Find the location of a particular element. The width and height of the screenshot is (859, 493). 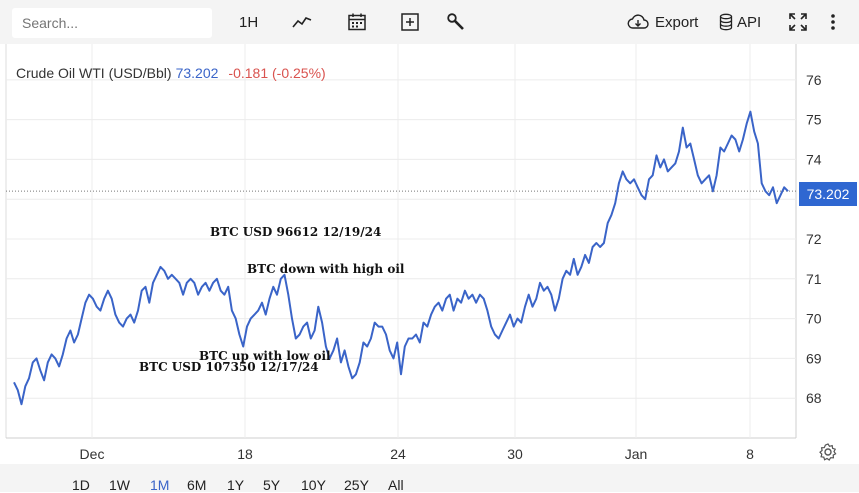

x-tick-label: 24 is located at coordinates (398, 454).